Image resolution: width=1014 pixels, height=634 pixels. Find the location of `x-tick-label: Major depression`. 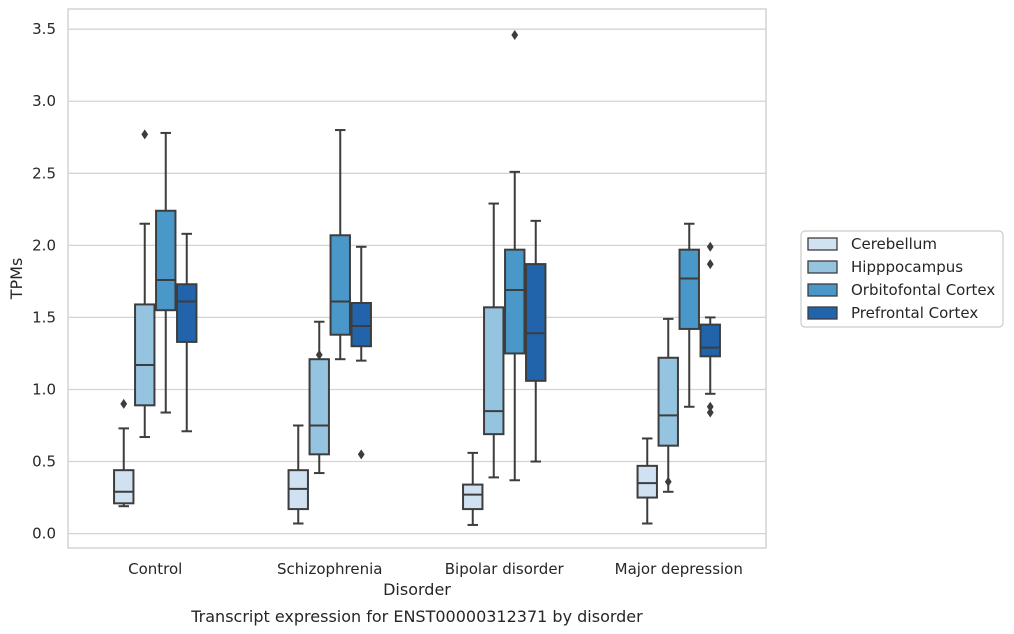

x-tick-label: Major depression is located at coordinates (679, 569).